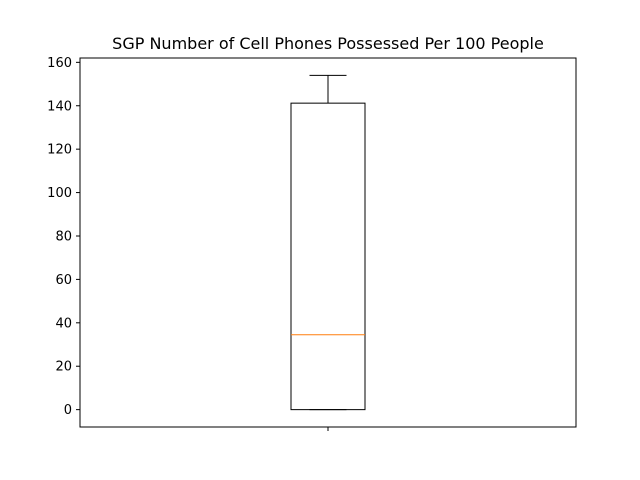 This screenshot has width=640, height=480. I want to click on y-axis: 0 20 40 60 80 100 120 140 160, so click(63, 237).